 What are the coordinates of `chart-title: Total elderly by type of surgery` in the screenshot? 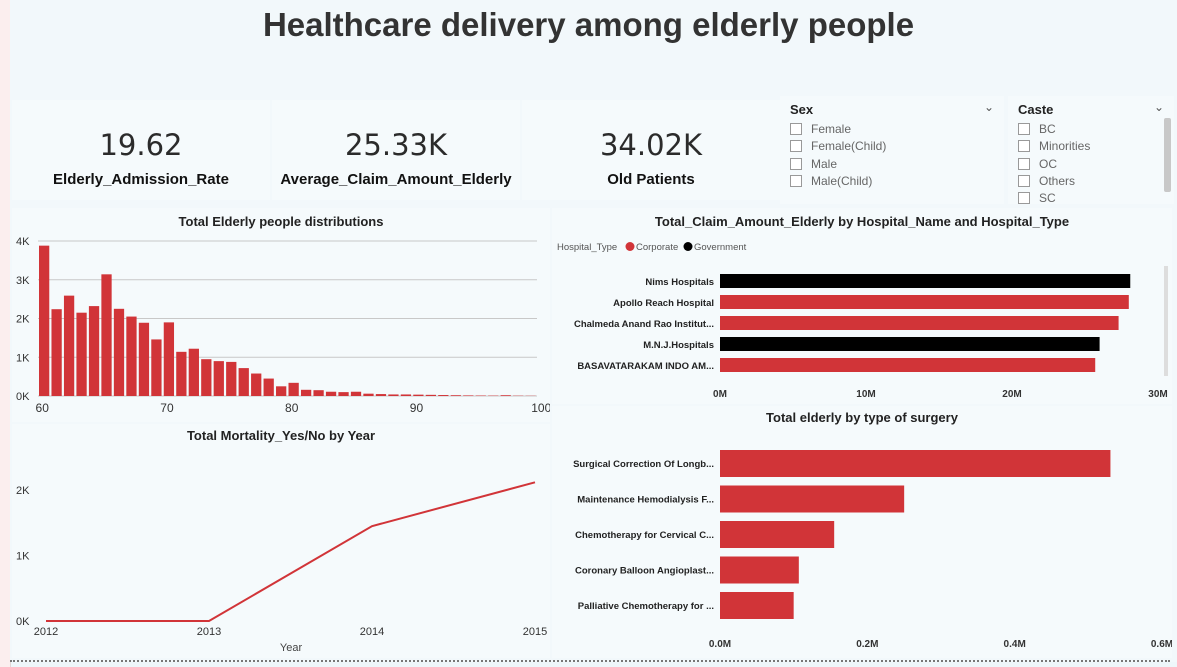 It's located at (862, 417).